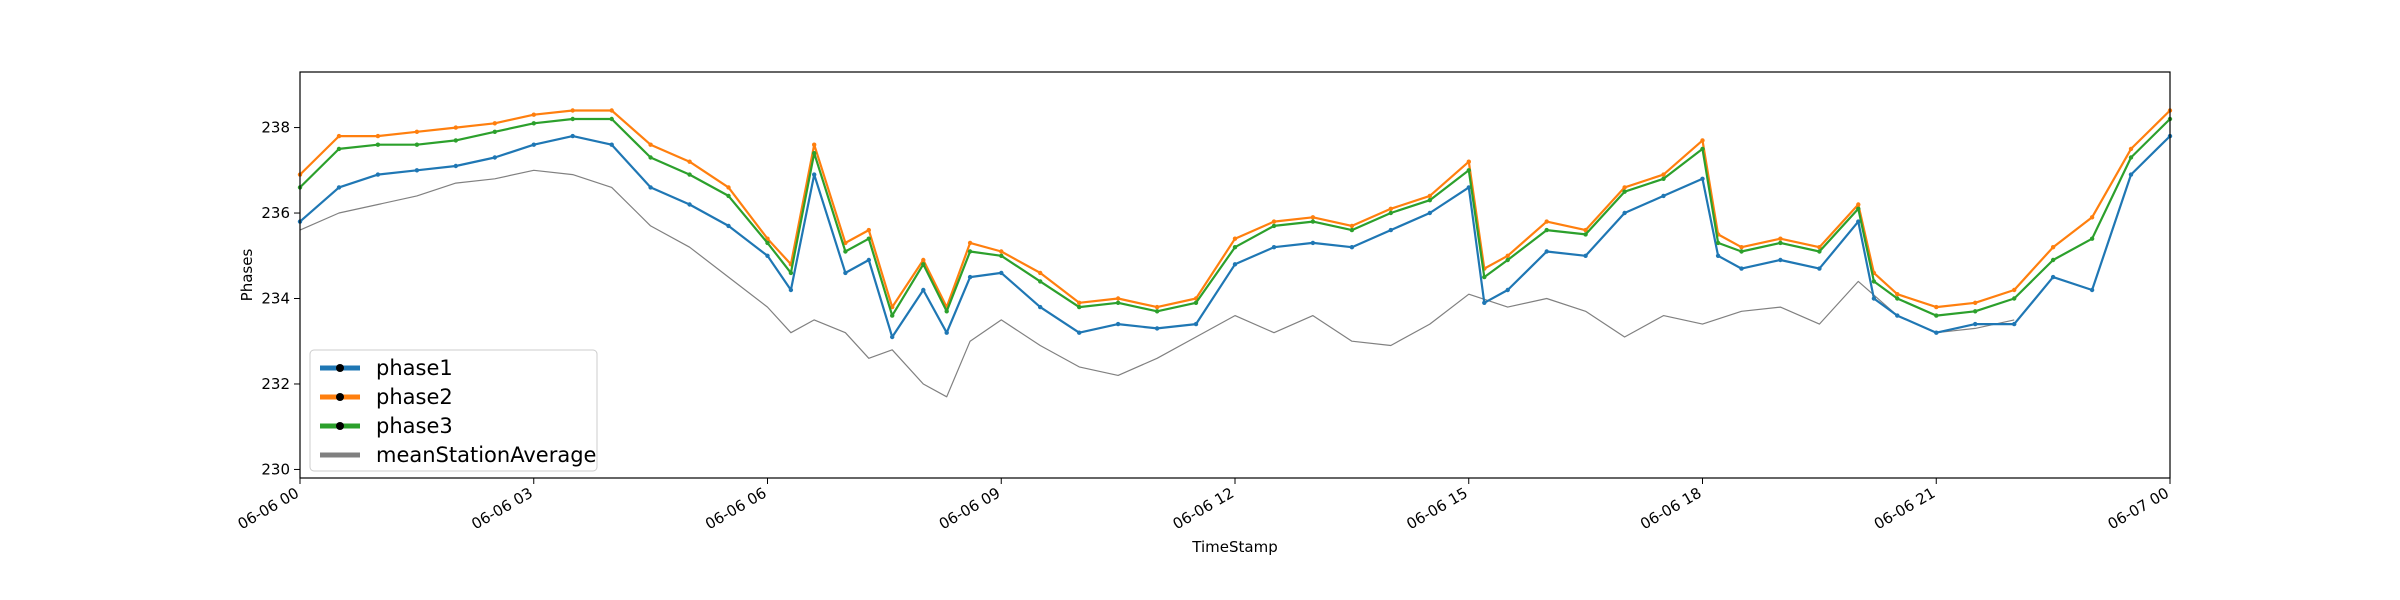 The height and width of the screenshot is (600, 2400). What do you see at coordinates (414, 397) in the screenshot?
I see `legend-label: phase2` at bounding box center [414, 397].